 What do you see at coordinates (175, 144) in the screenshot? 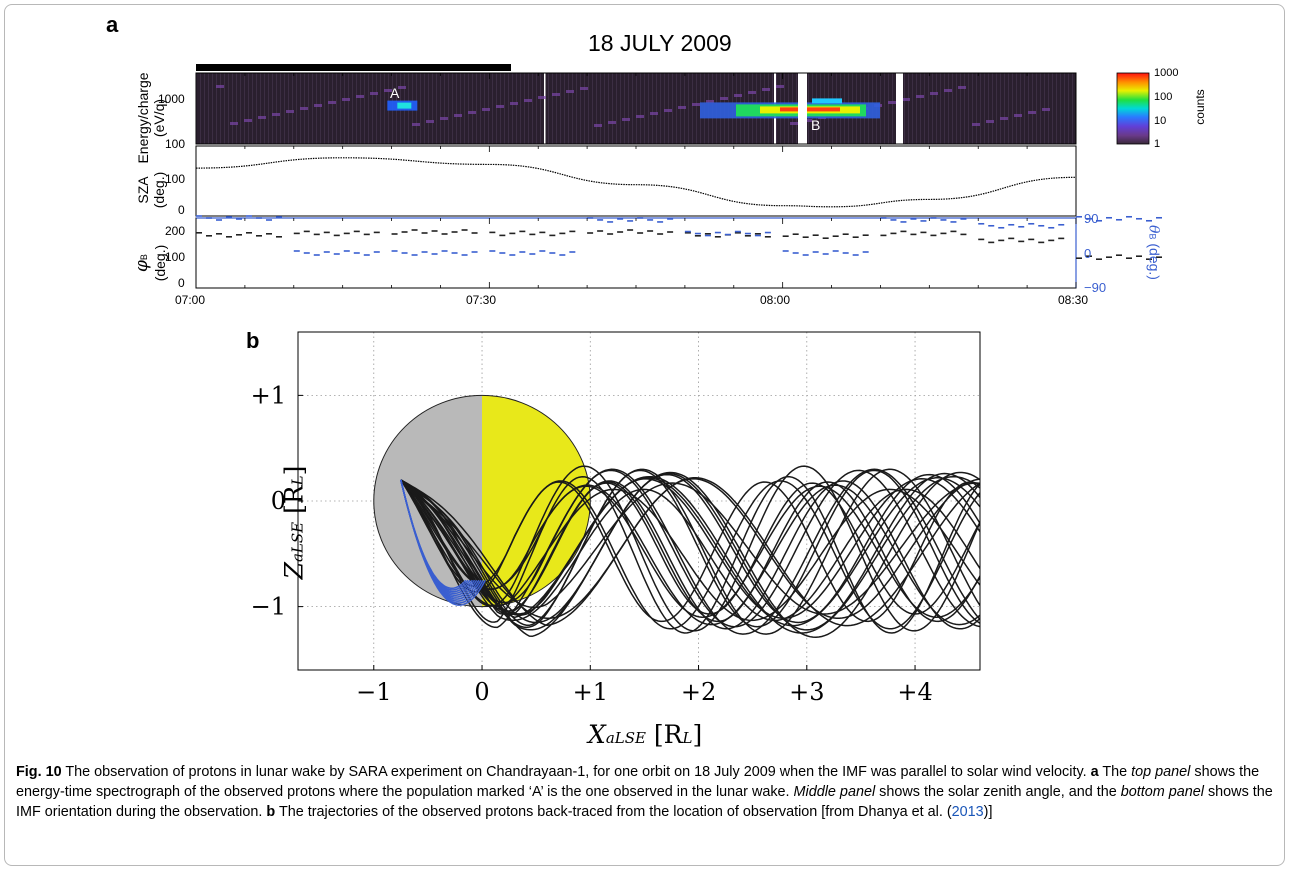
I see `spectrogram-ytick-100: 100` at bounding box center [175, 144].